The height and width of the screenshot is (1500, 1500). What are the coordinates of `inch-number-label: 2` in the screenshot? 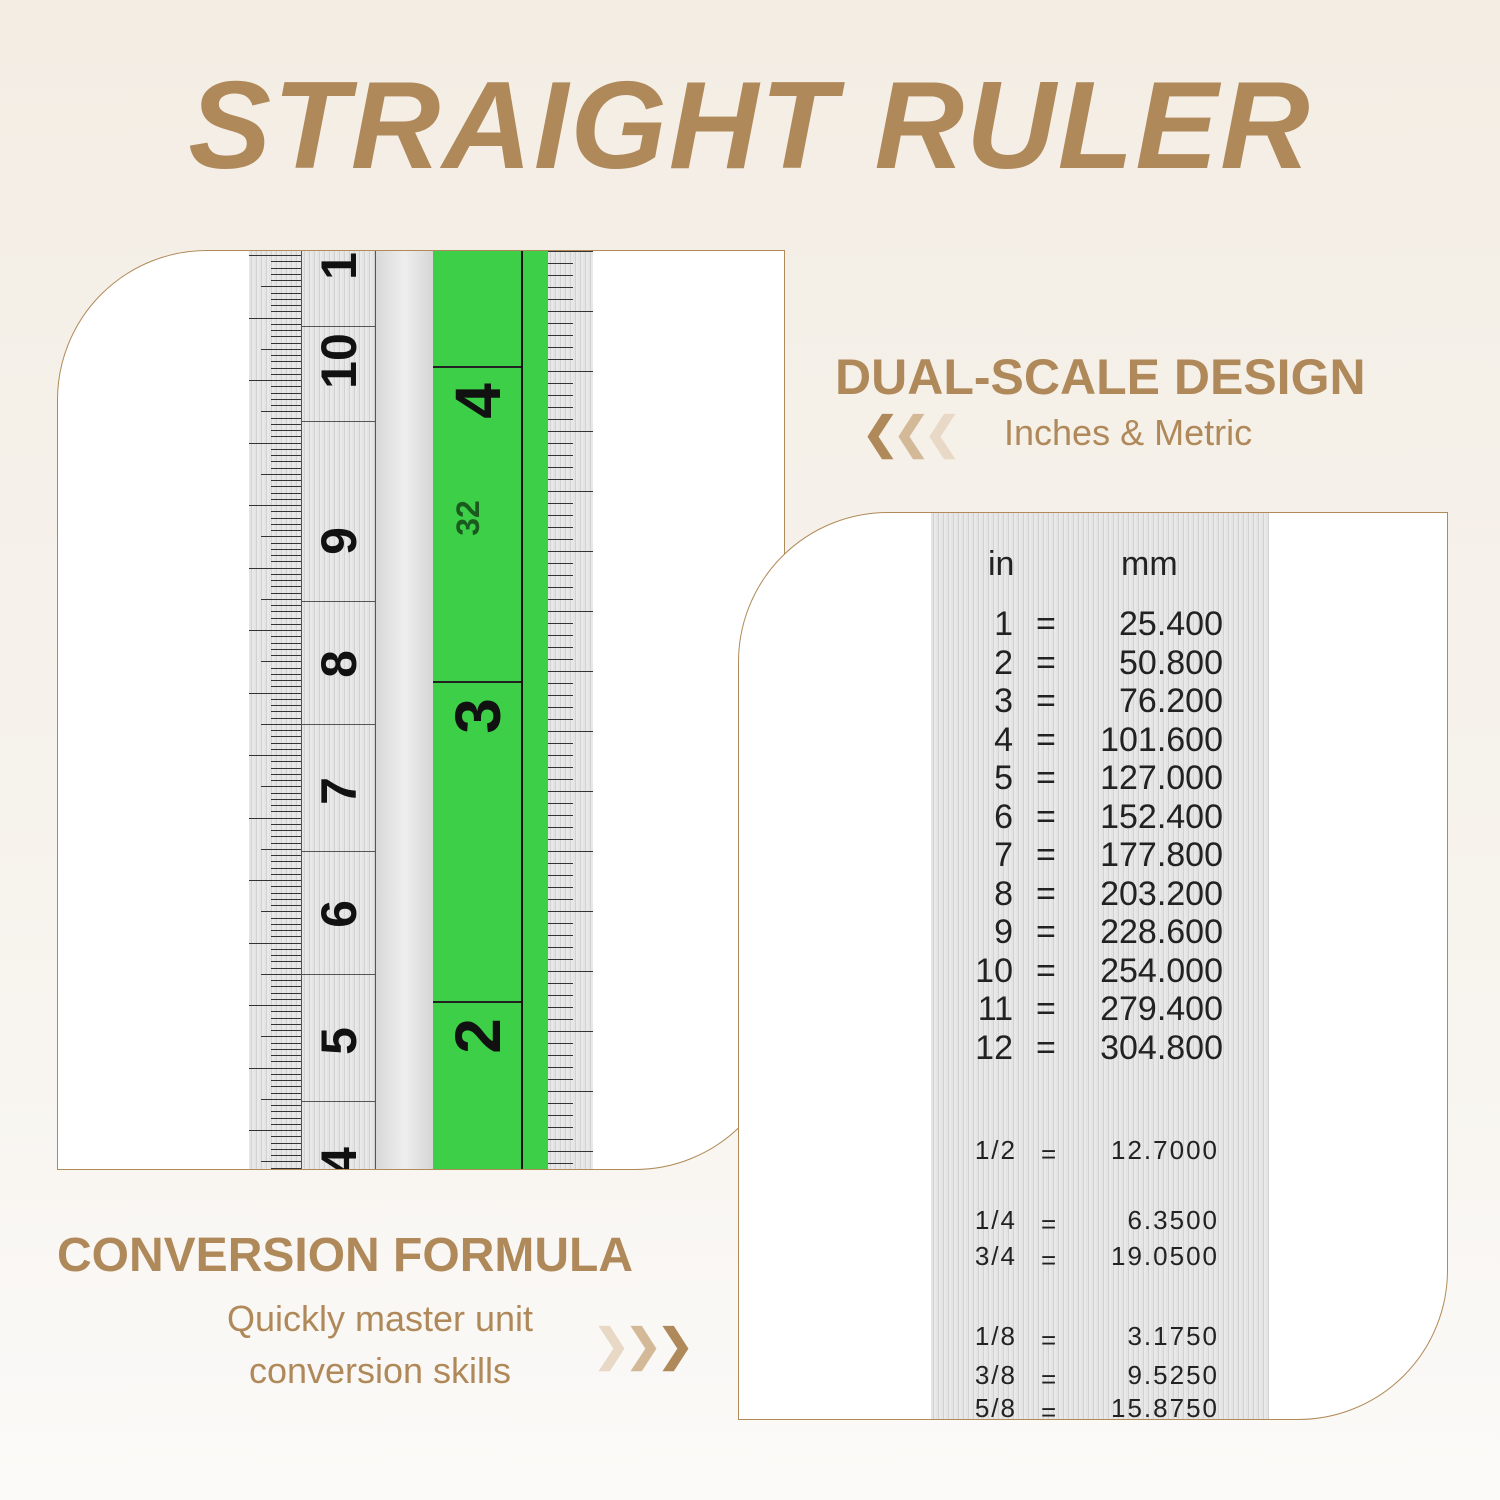 It's located at (478, 1036).